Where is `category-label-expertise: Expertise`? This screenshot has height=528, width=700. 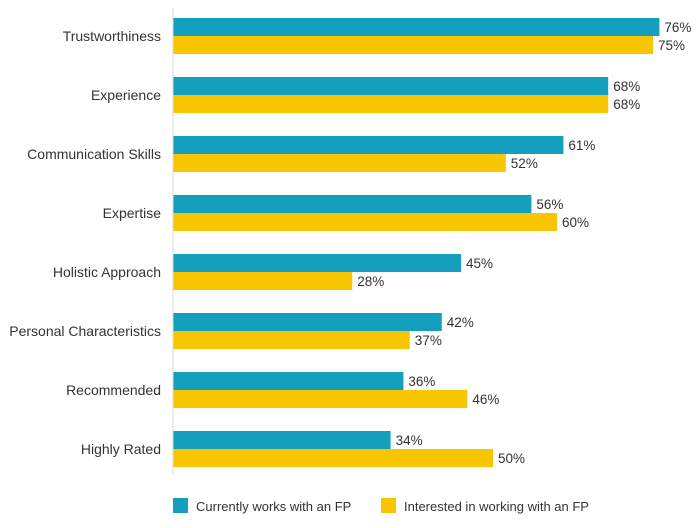
category-label-expertise: Expertise is located at coordinates (132, 213).